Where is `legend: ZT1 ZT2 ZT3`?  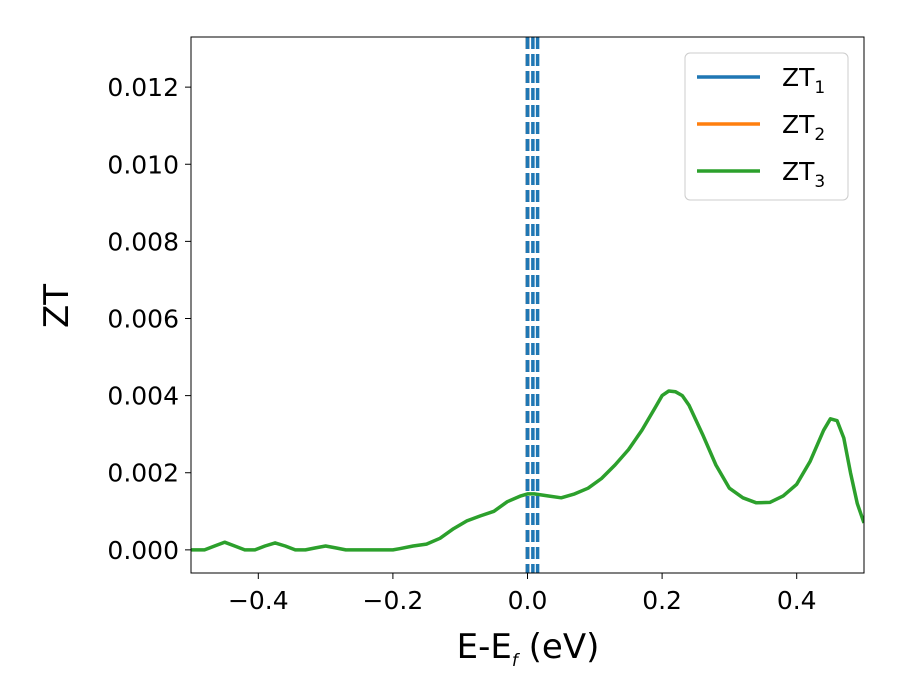
legend: ZT1 ZT2 ZT3 is located at coordinates (766, 126).